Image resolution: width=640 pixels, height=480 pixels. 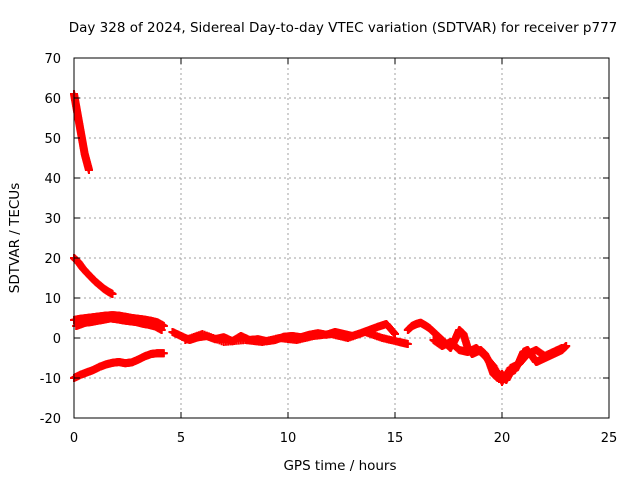 I want to click on x-tick-label: 15, so click(x=395, y=438).